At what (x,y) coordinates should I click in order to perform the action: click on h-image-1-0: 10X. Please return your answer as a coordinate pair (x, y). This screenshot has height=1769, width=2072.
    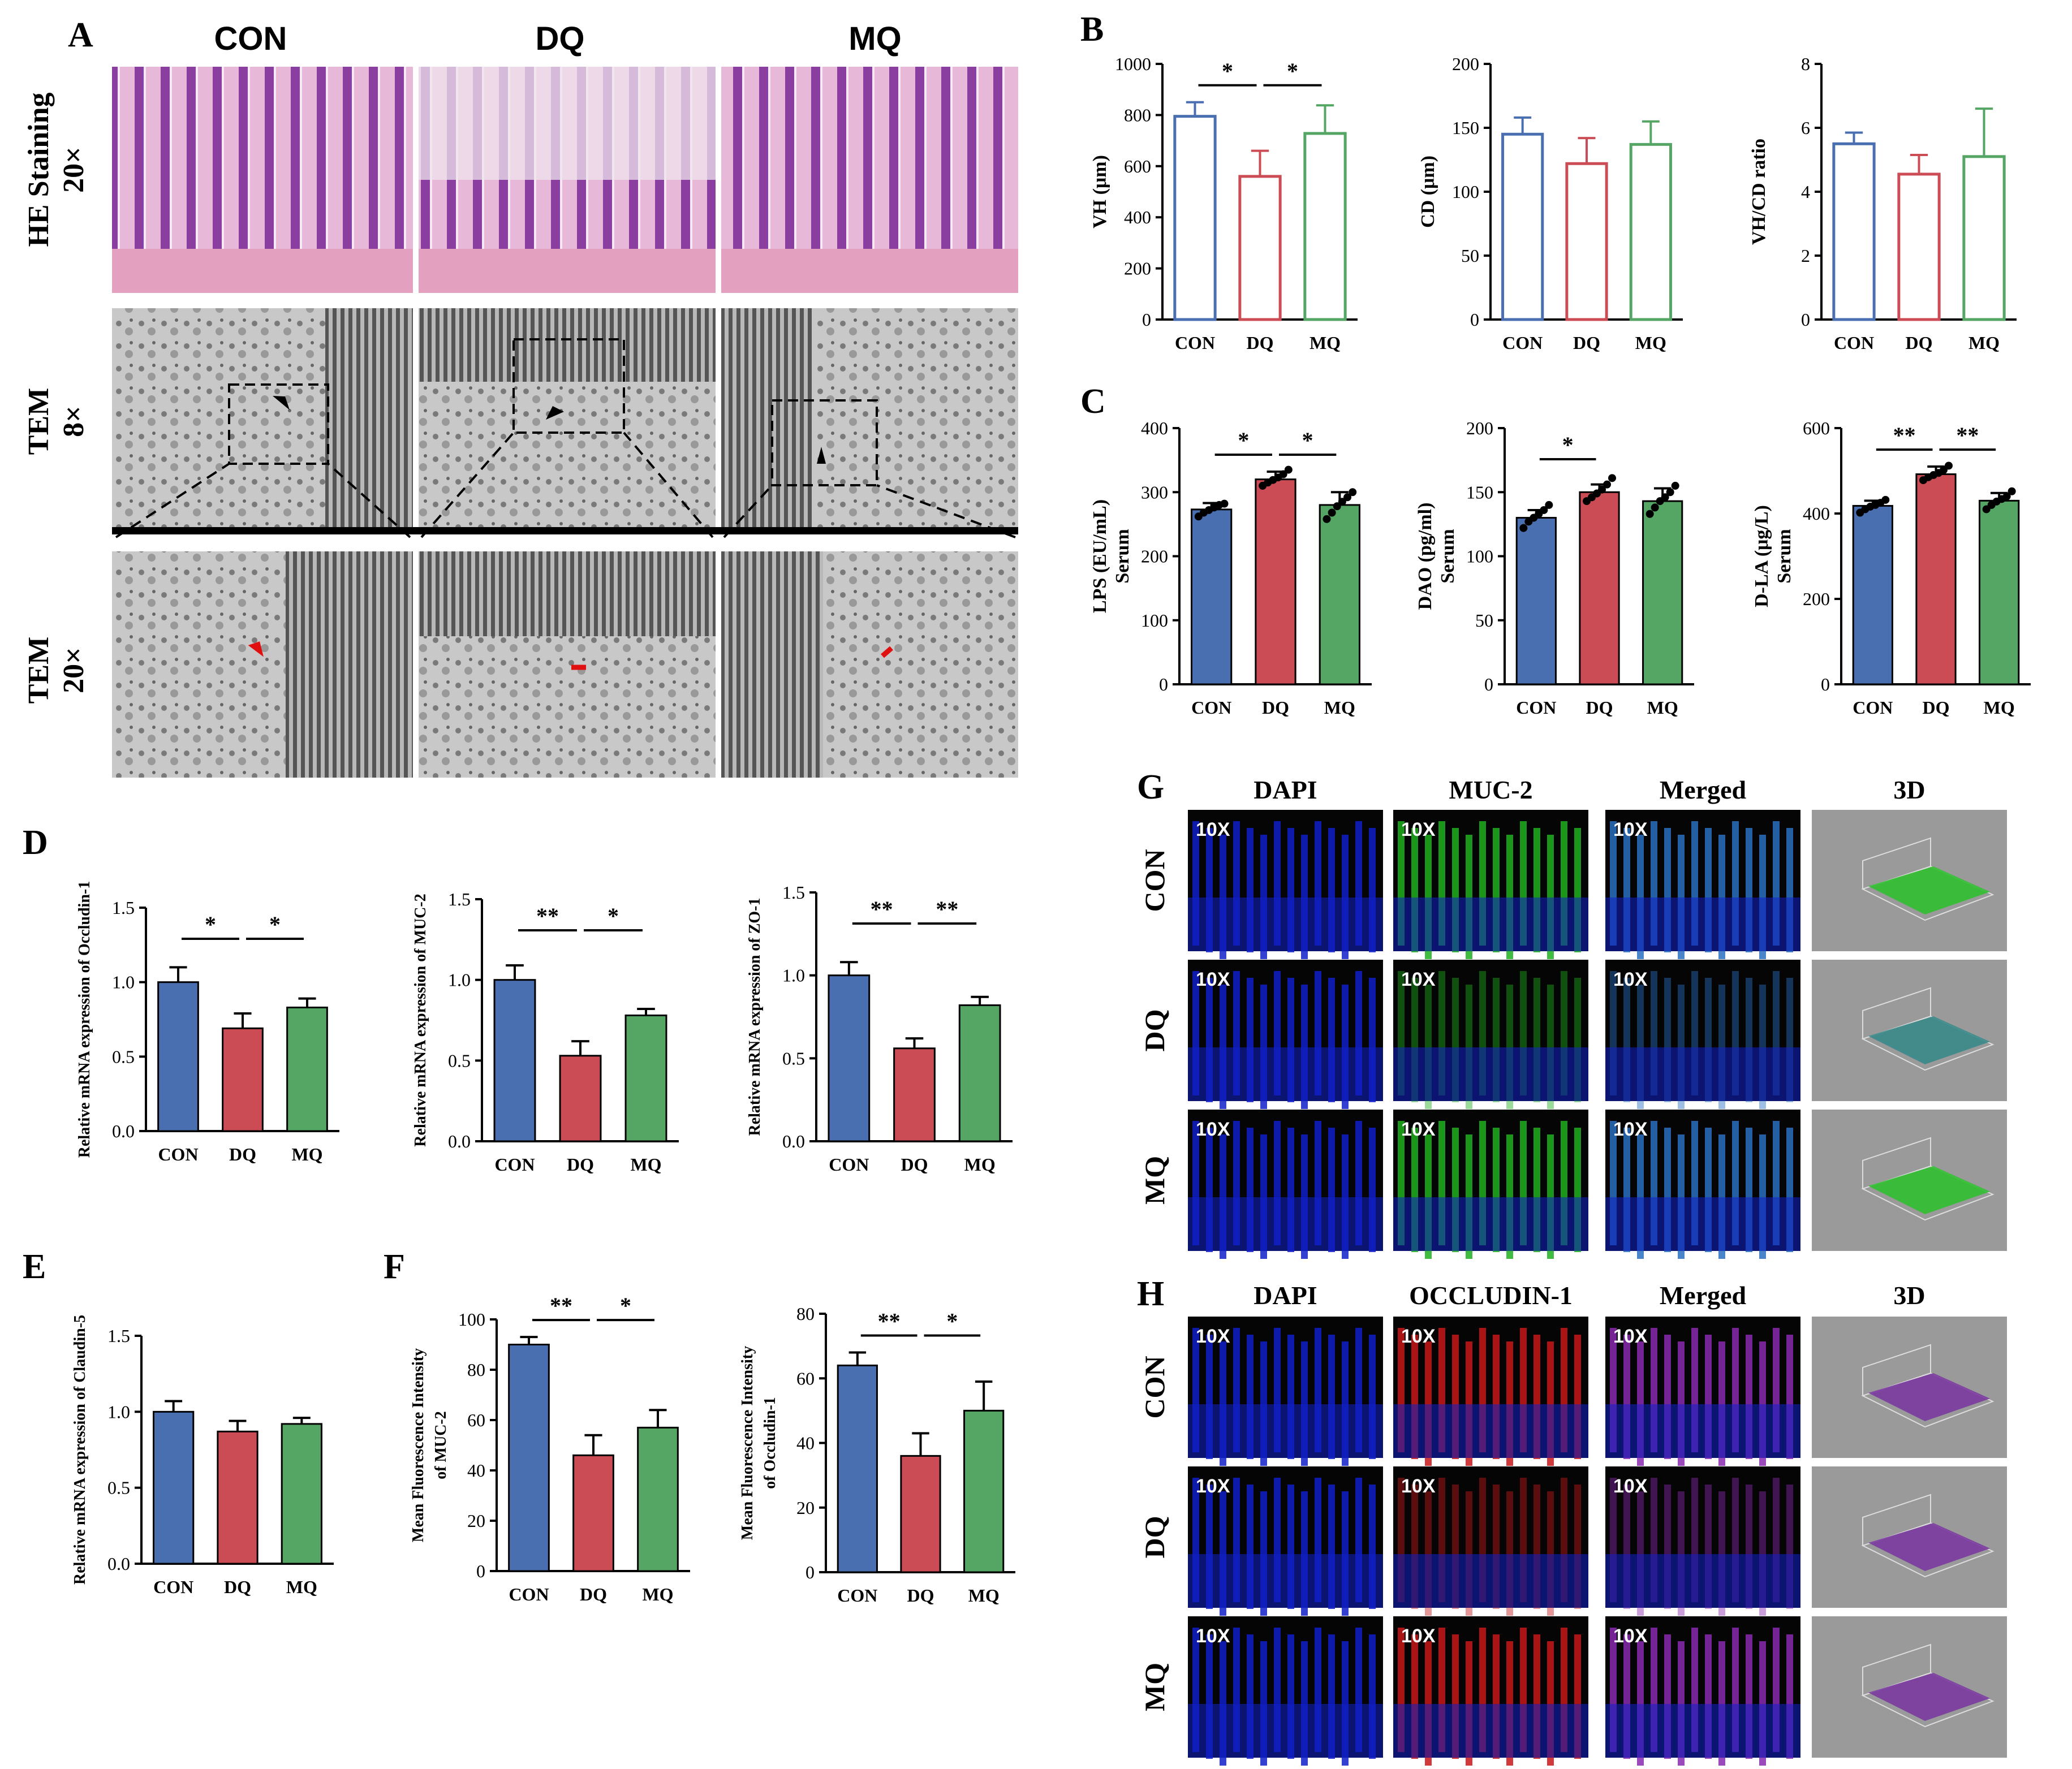
    Looking at the image, I should click on (1285, 1541).